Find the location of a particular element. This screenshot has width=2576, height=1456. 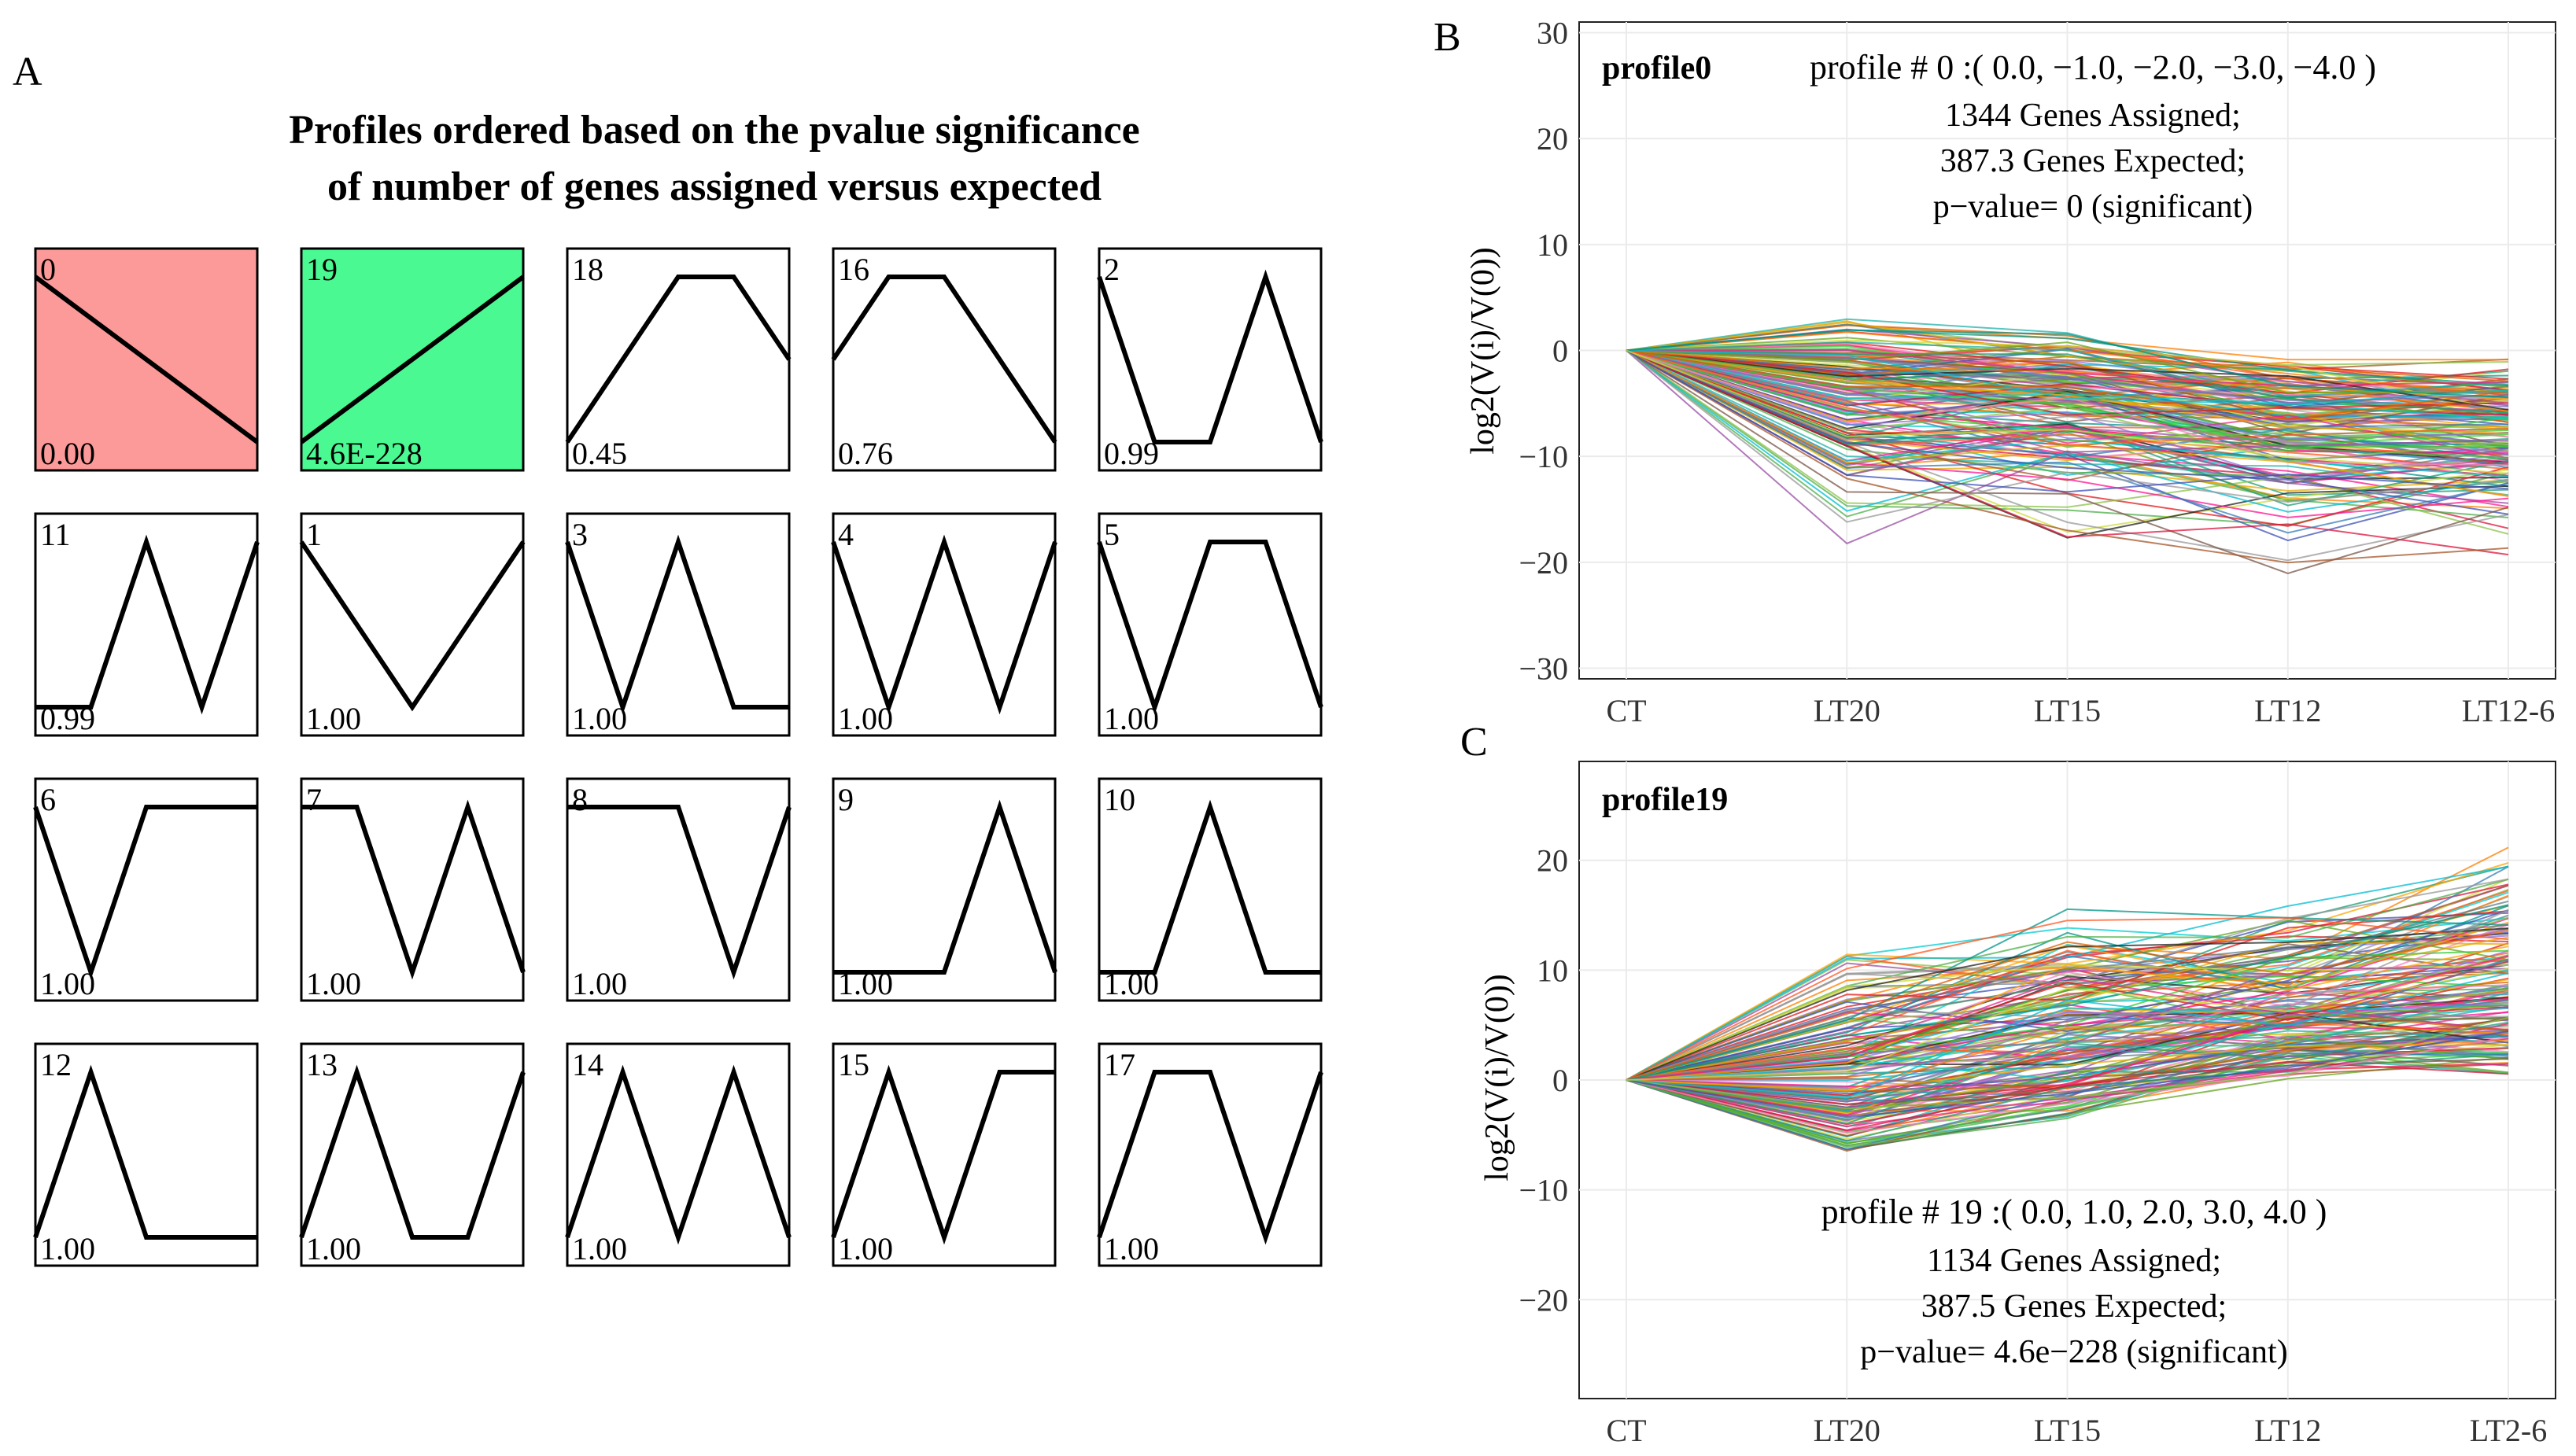

profile-pvalue: 0.99 is located at coordinates (1131, 453).